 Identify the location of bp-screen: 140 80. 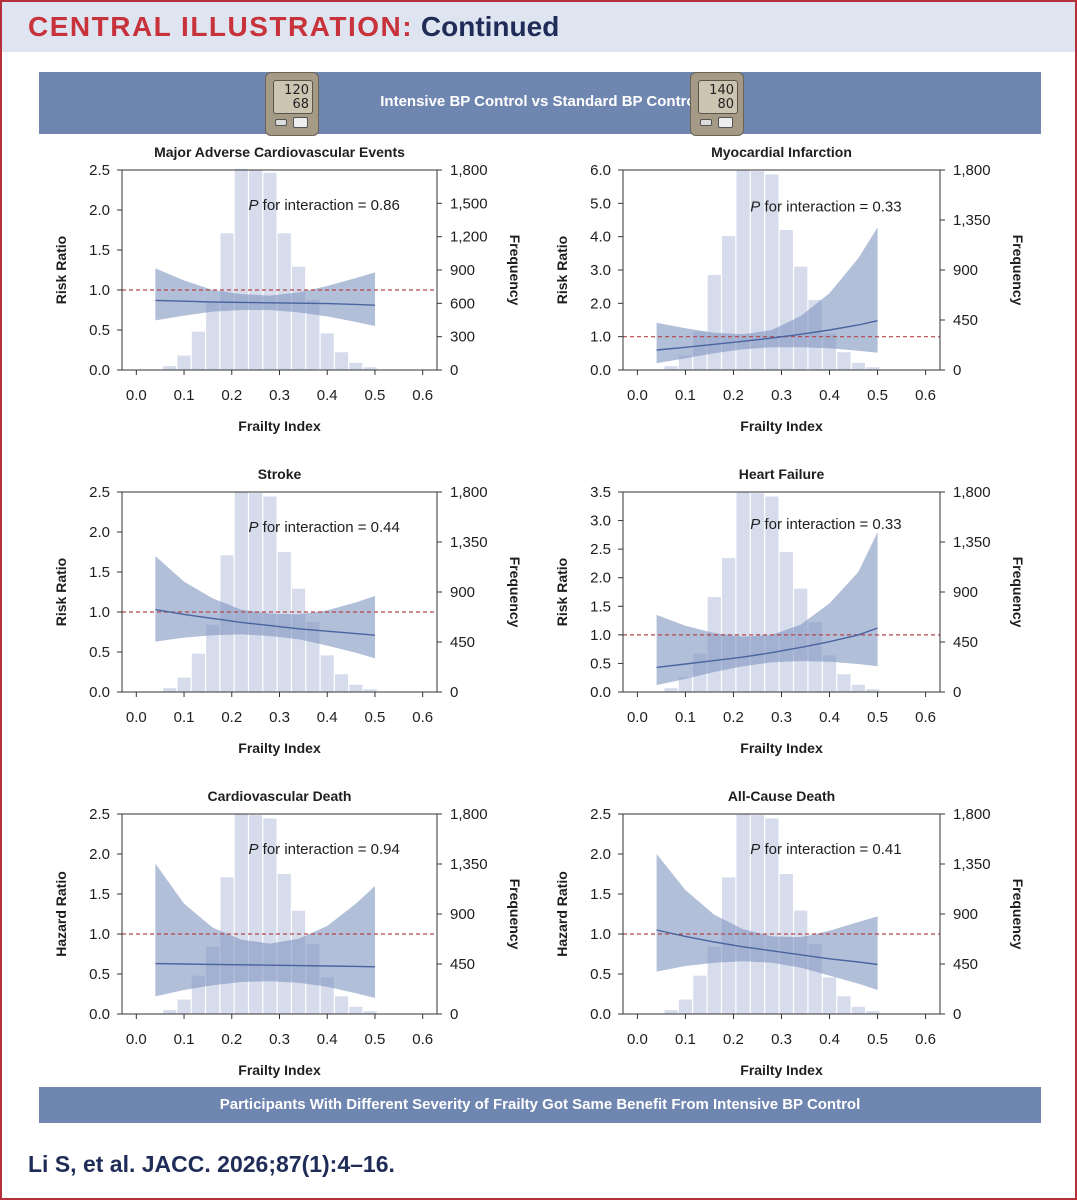
(718, 97).